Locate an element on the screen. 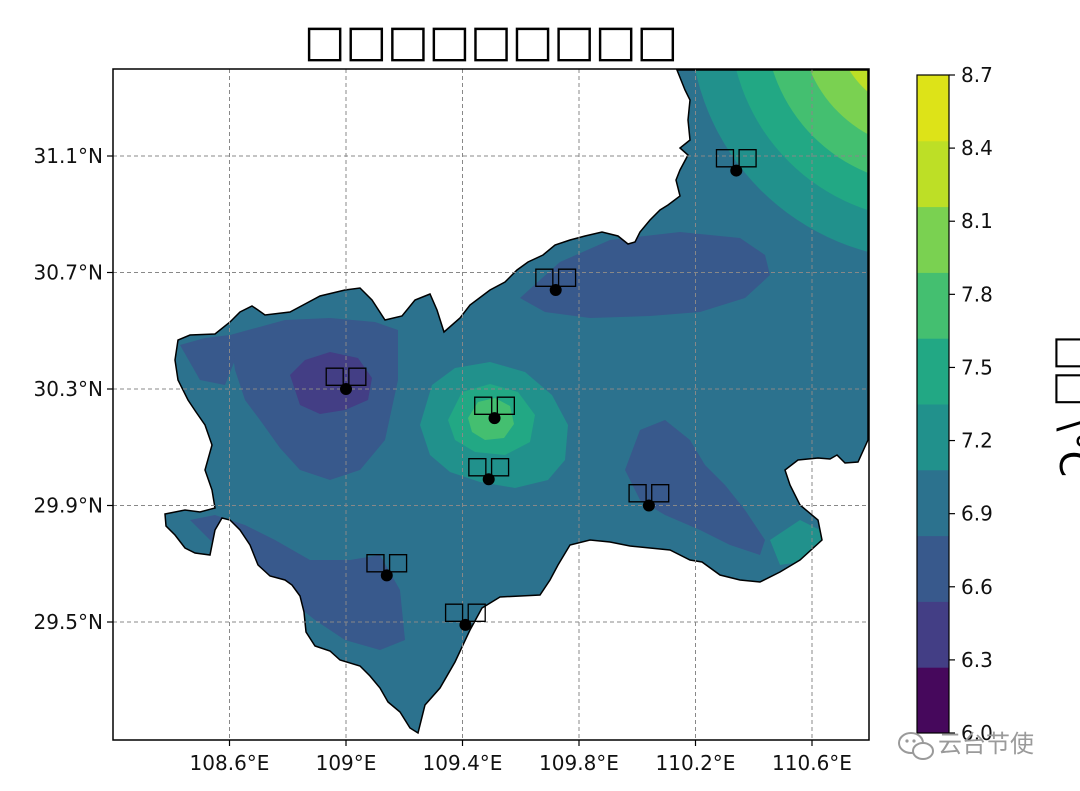  colorbar-tick-label: 8.7 is located at coordinates (977, 75).